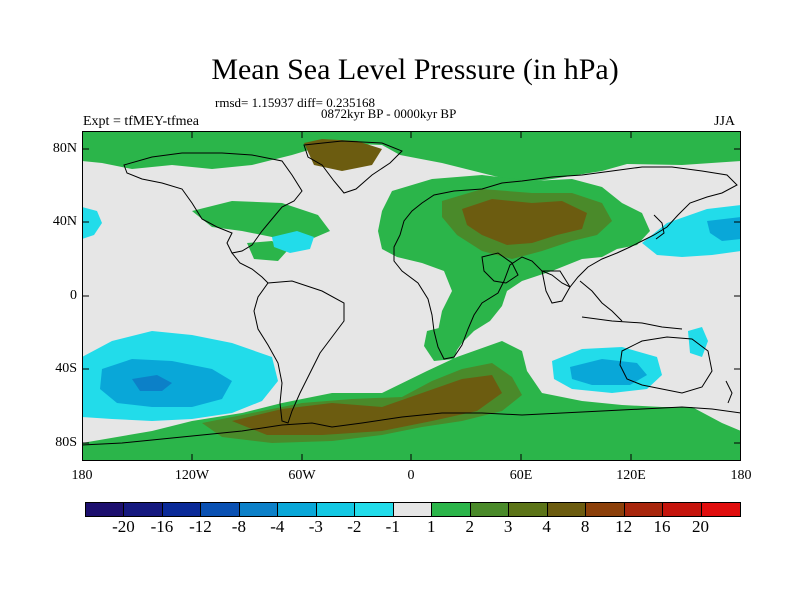  What do you see at coordinates (192, 475) in the screenshot?
I see `lon-label-120w: 120W` at bounding box center [192, 475].